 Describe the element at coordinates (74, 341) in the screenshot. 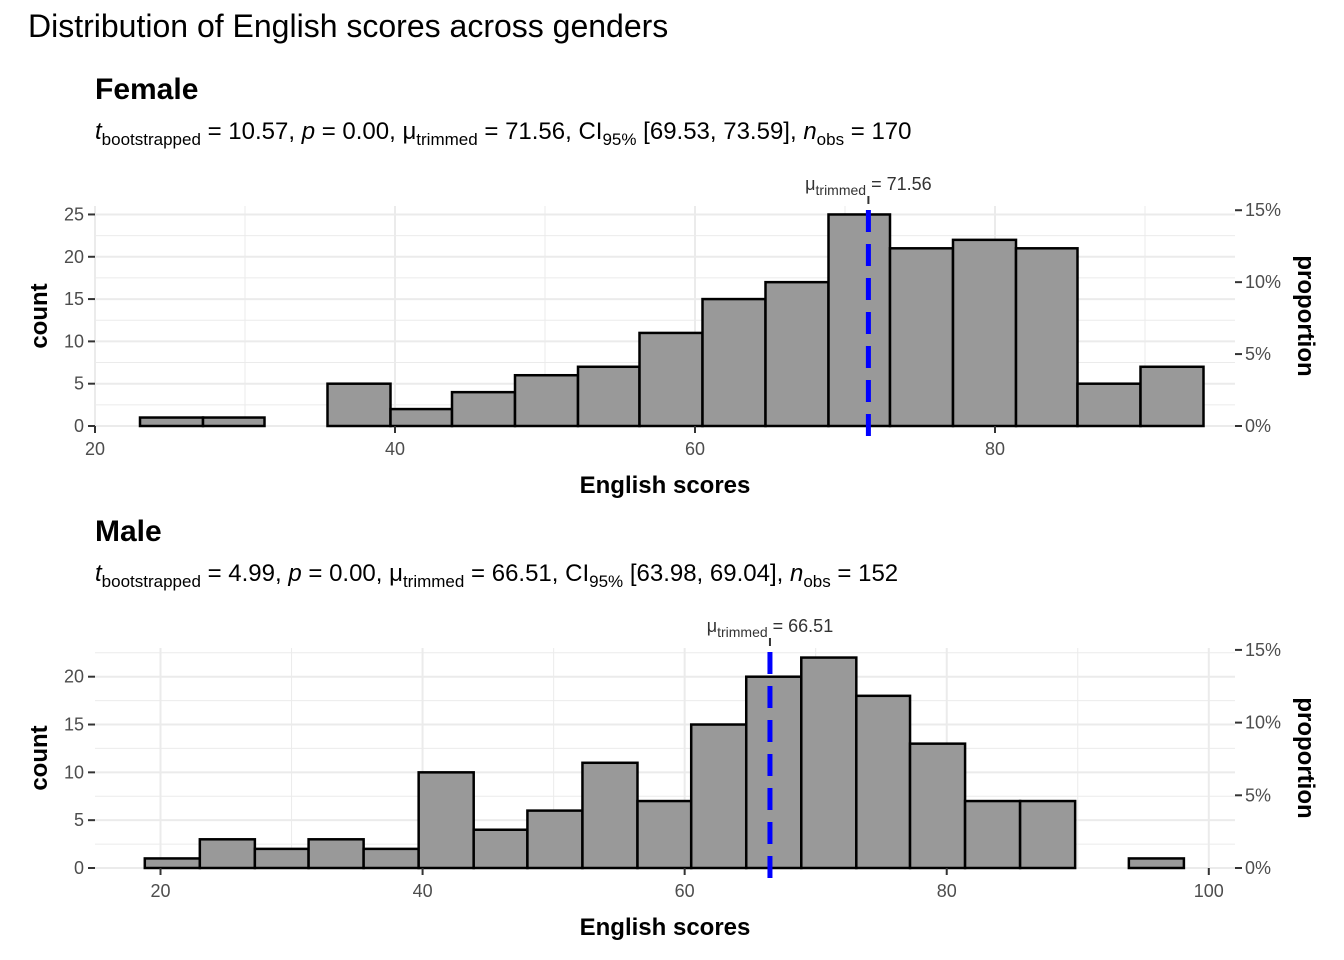

I see `y-tick-label: 10` at that location.